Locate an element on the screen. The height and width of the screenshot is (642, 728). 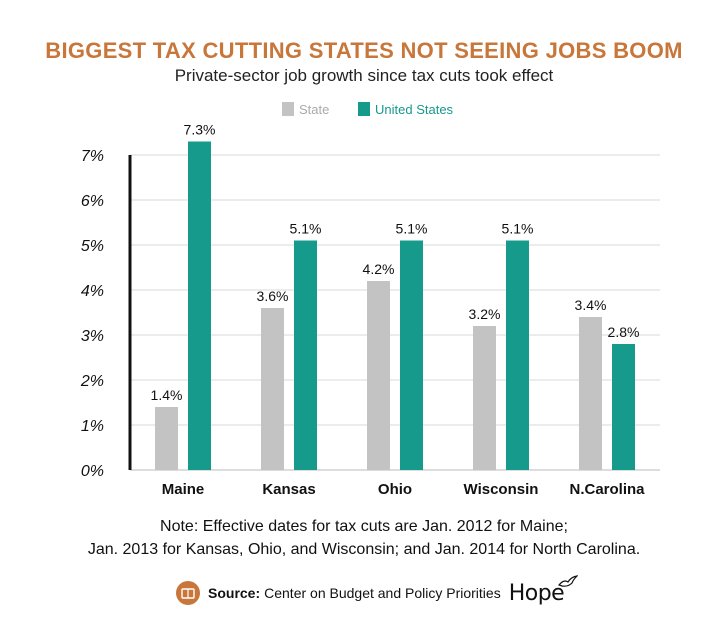
data-label: 4.2% is located at coordinates (379, 269).